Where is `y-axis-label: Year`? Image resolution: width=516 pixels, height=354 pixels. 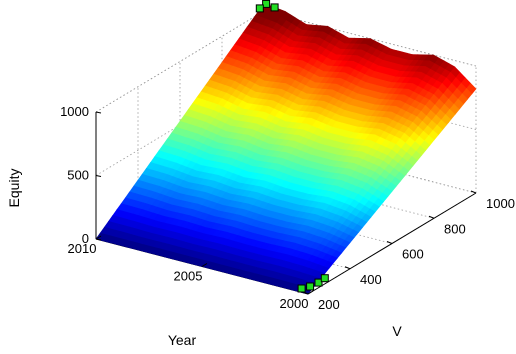
y-axis-label: Year is located at coordinates (182, 340).